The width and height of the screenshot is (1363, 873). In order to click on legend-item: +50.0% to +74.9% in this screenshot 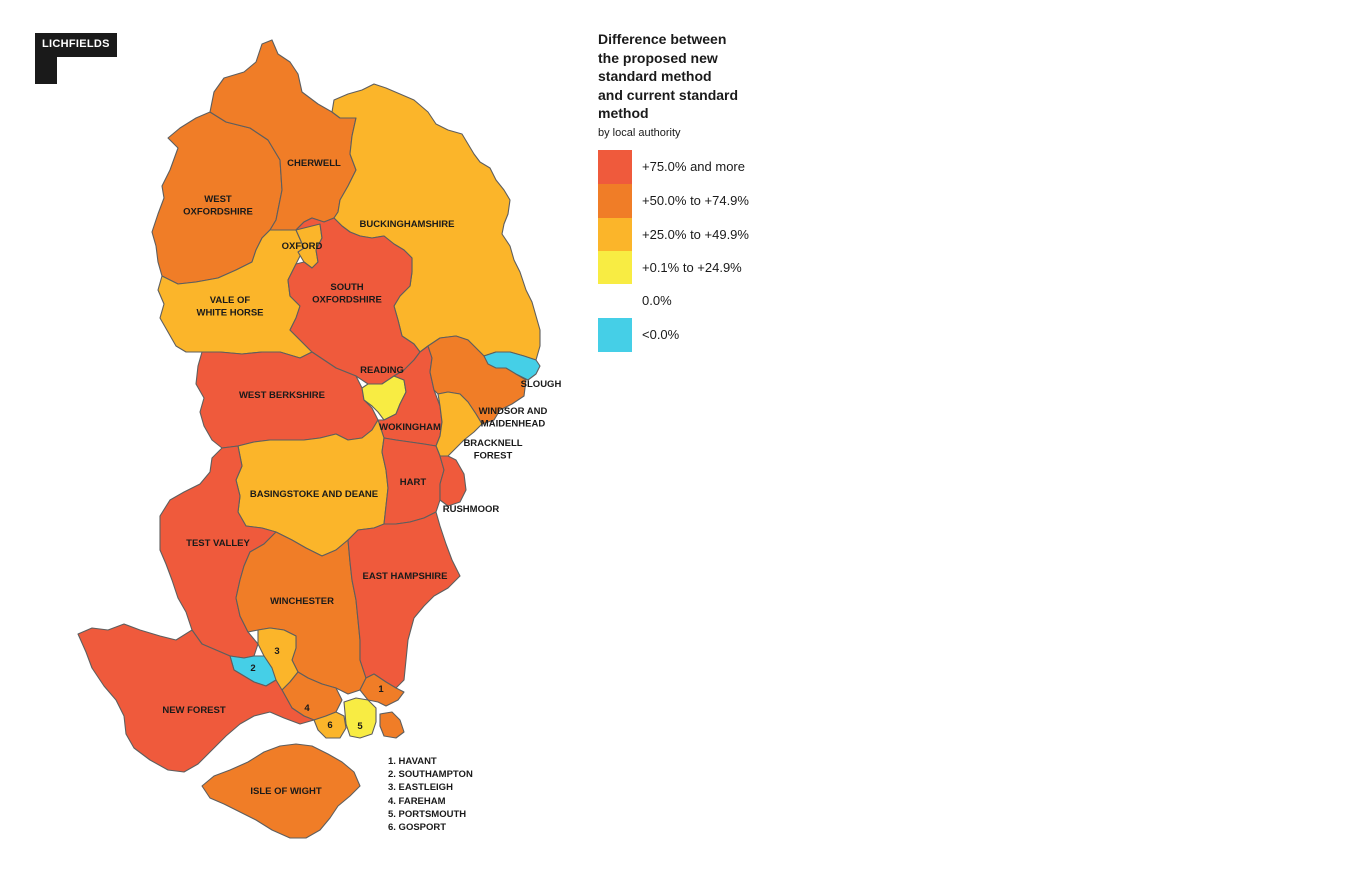, I will do `click(708, 201)`.